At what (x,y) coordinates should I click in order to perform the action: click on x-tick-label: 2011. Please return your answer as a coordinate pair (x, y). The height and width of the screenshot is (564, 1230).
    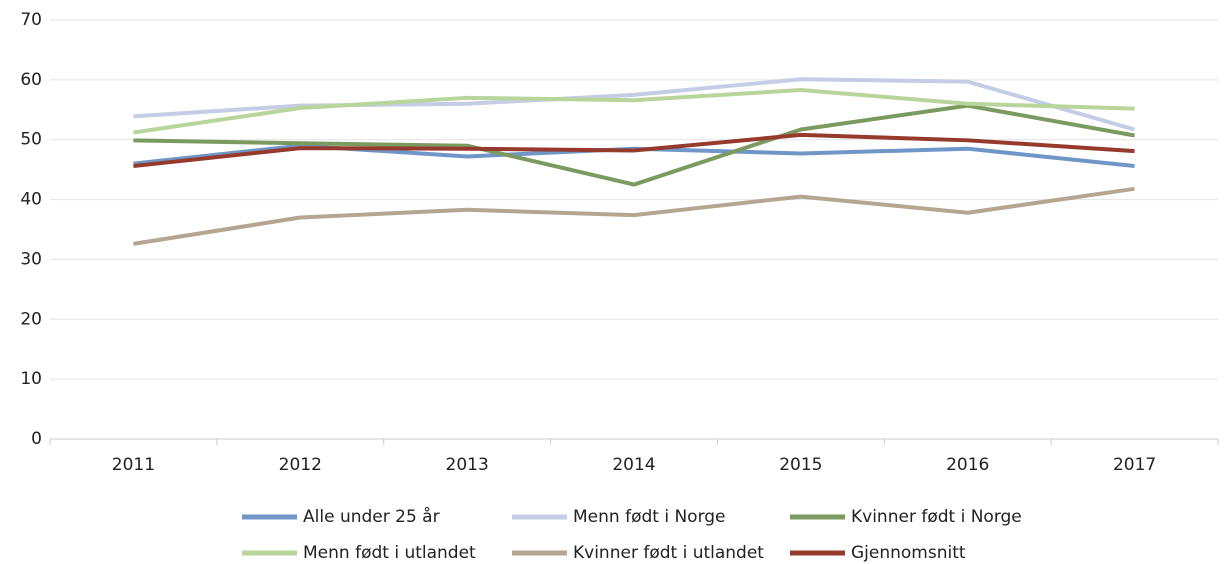
    Looking at the image, I should click on (133, 465).